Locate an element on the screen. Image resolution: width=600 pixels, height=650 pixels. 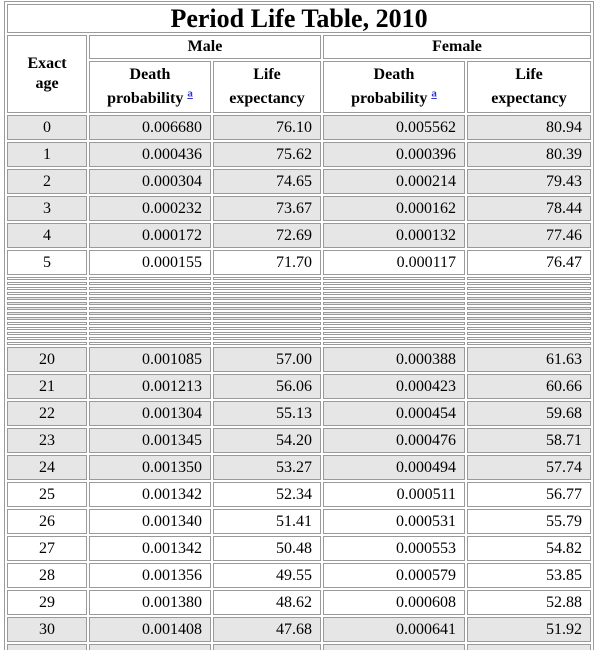
male-life-expectancy-cell: 57.00 is located at coordinates (267, 359).